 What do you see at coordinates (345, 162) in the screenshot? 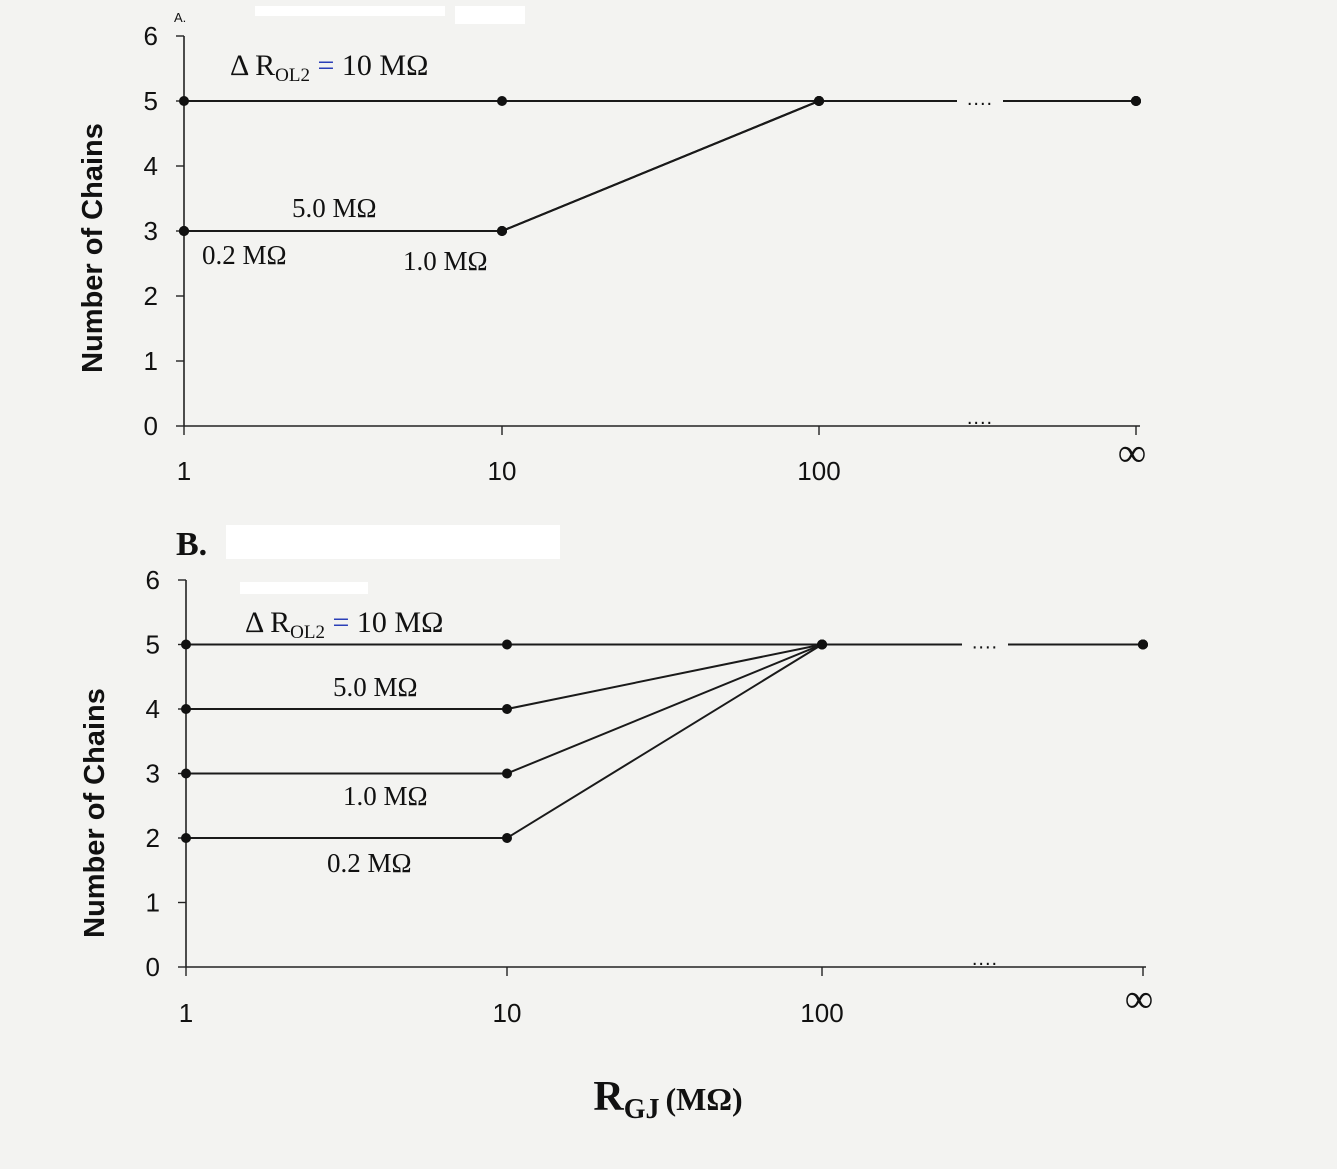
I see `panel-a-labels: Δ ROL2 = 10 MΩ 5.0 MΩ 1.0 MΩ 0.2 MΩ` at bounding box center [345, 162].